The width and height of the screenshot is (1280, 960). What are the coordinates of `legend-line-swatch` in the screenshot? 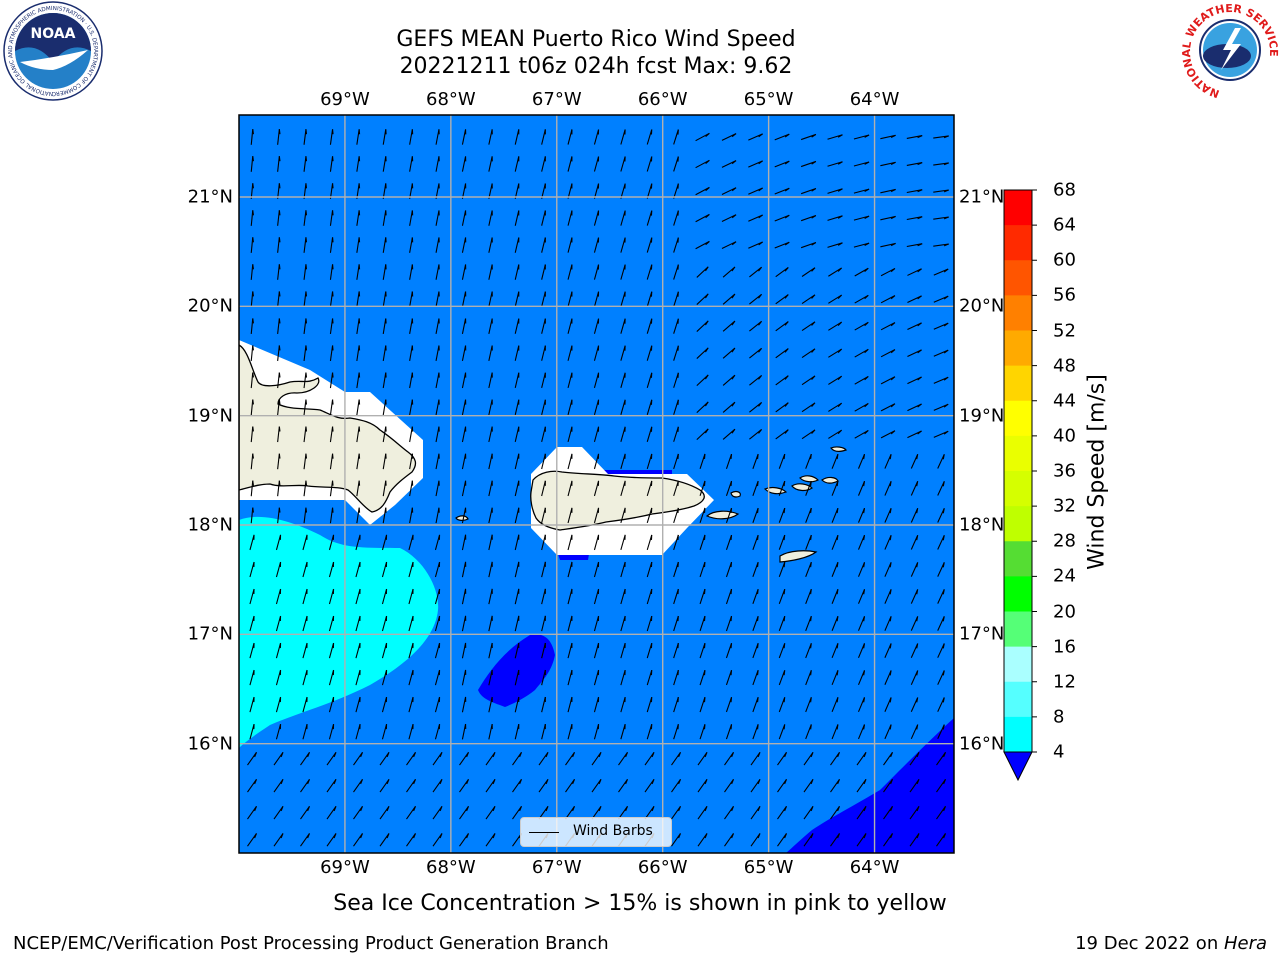 It's located at (544, 832).